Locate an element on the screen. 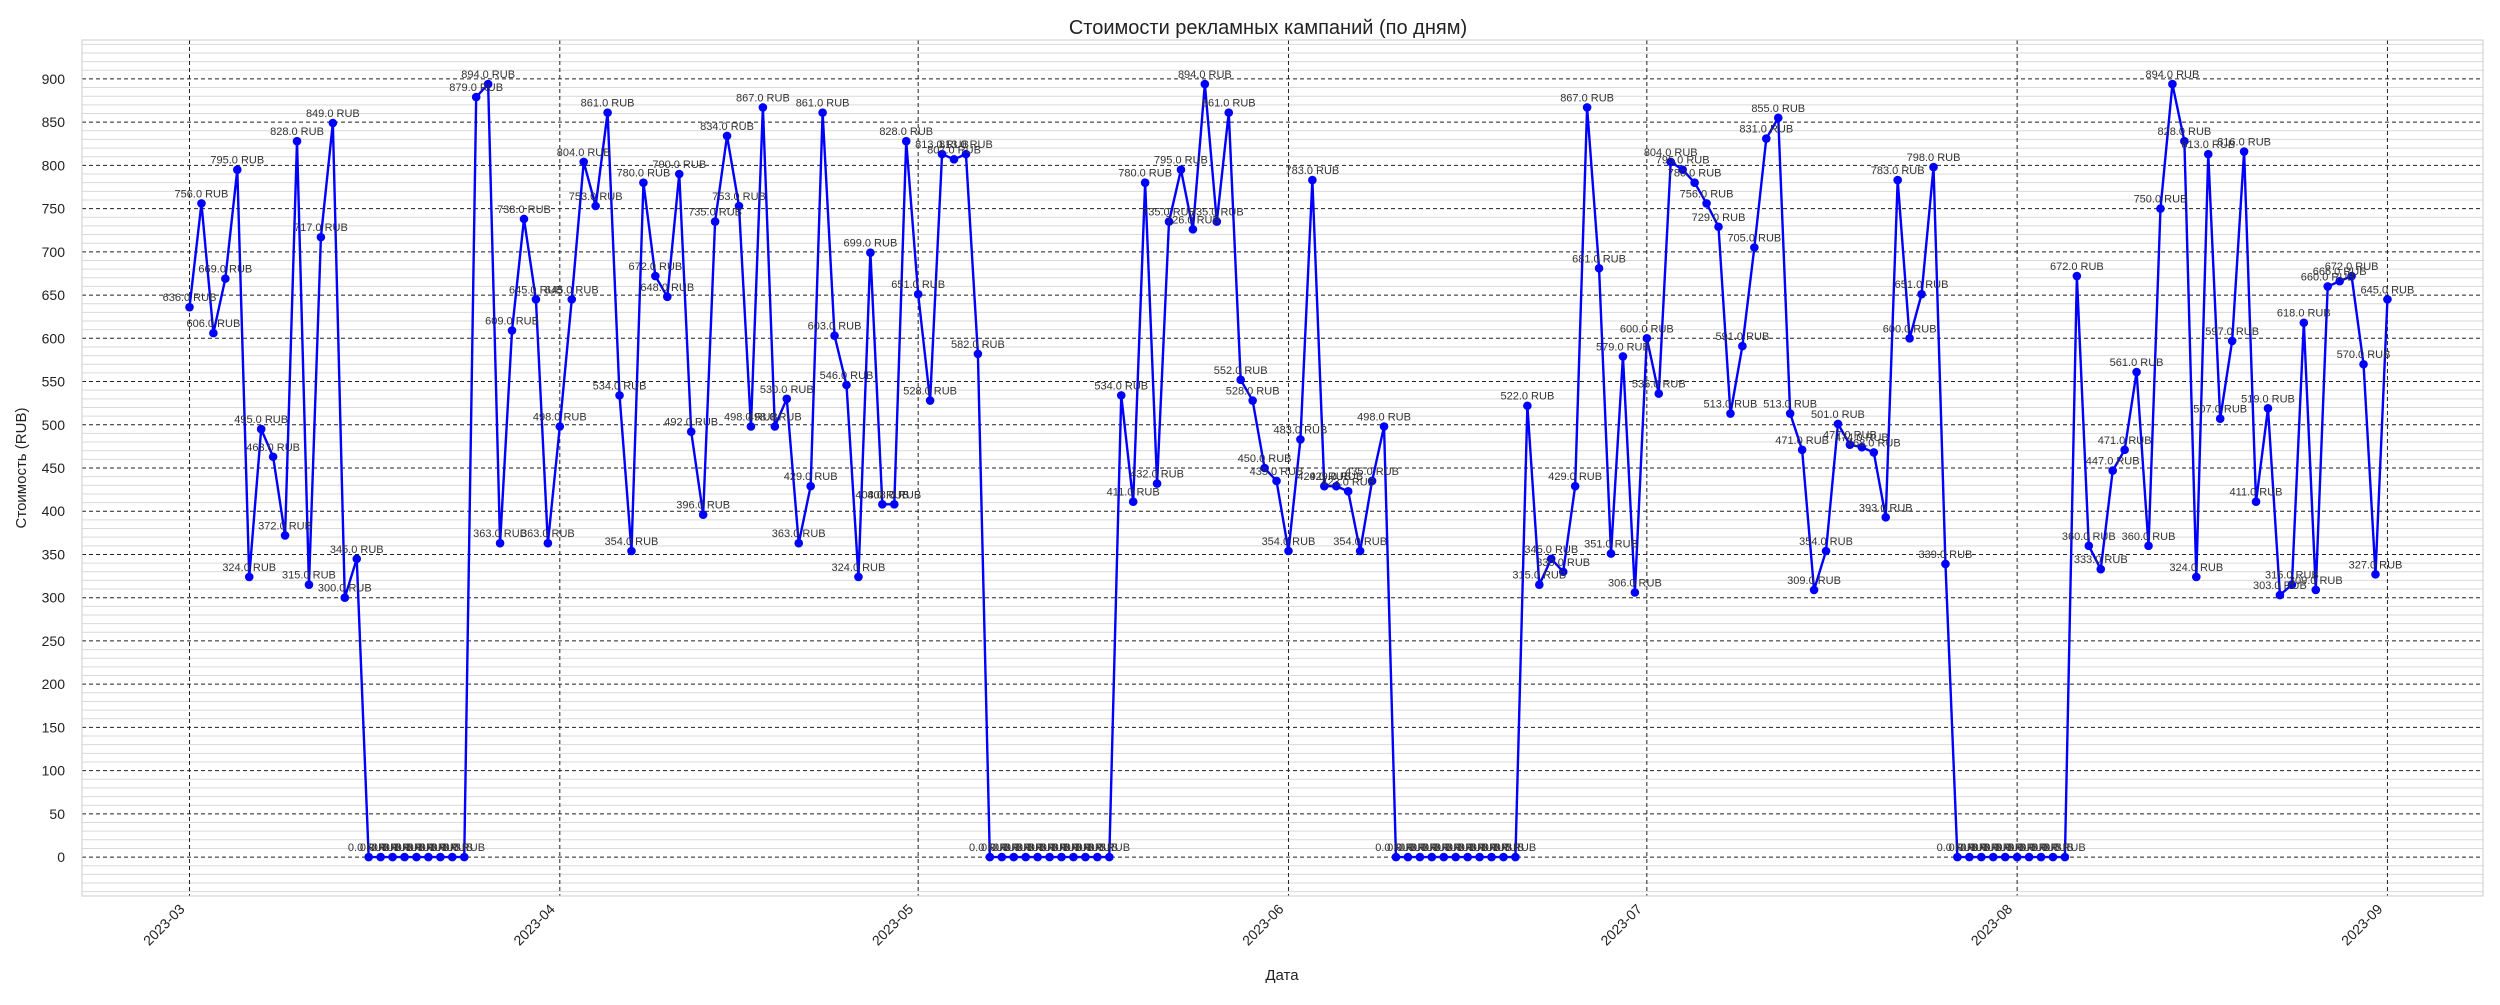 The image size is (2500, 1005). data-label: 339.0 RUB is located at coordinates (1946, 555).